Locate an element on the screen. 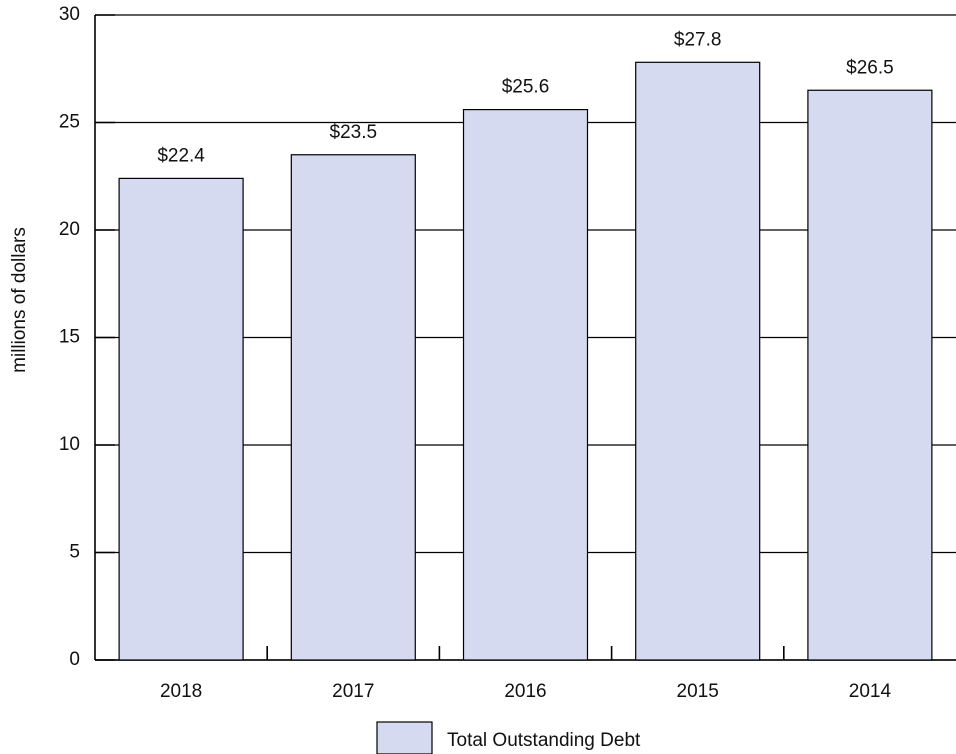 This screenshot has height=754, width=956. x-tick-label: 2016 is located at coordinates (525, 691).